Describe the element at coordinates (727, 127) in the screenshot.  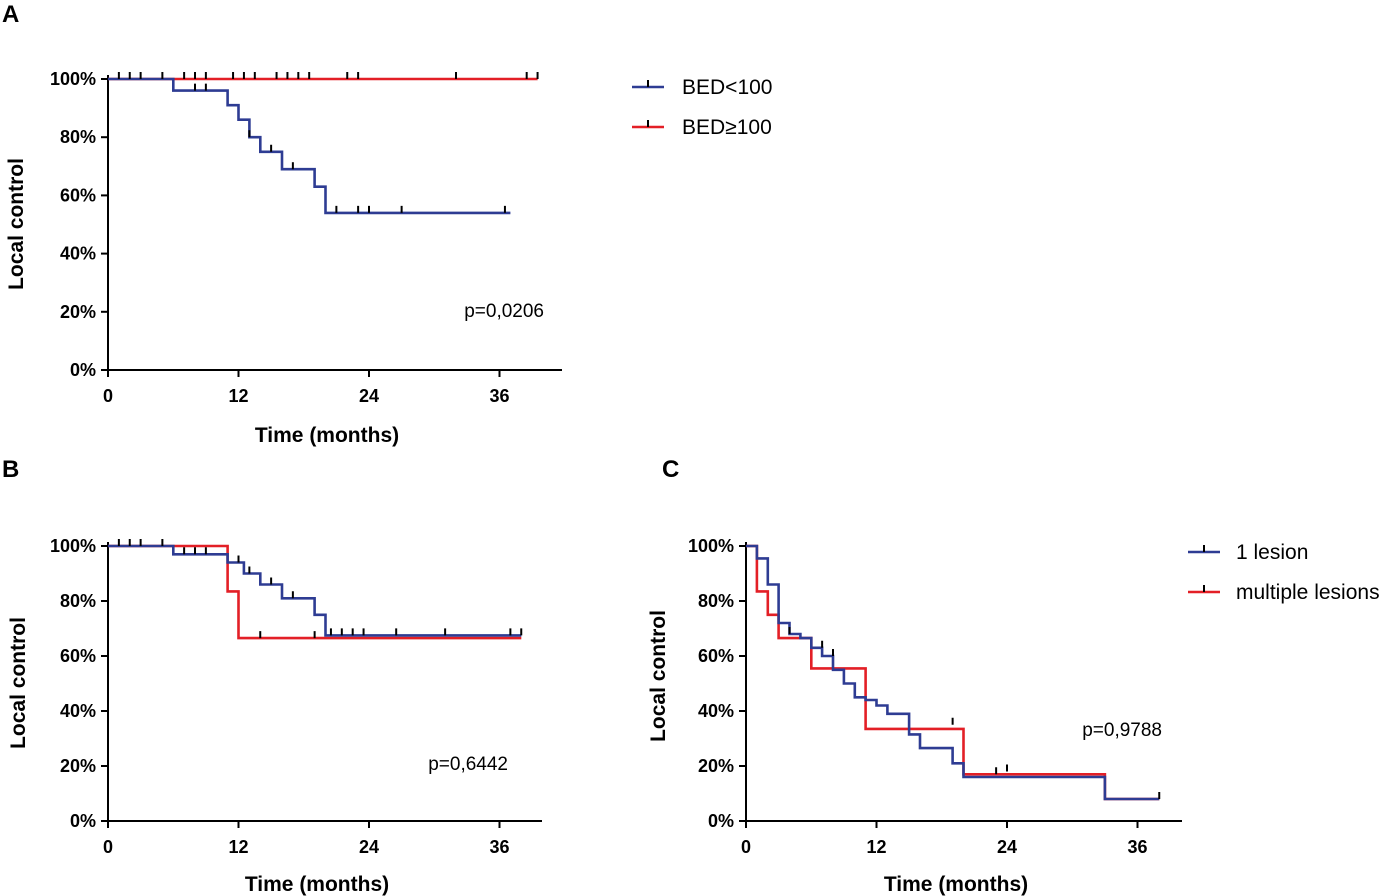
I see `legend-a-label-1: BED≥100` at that location.